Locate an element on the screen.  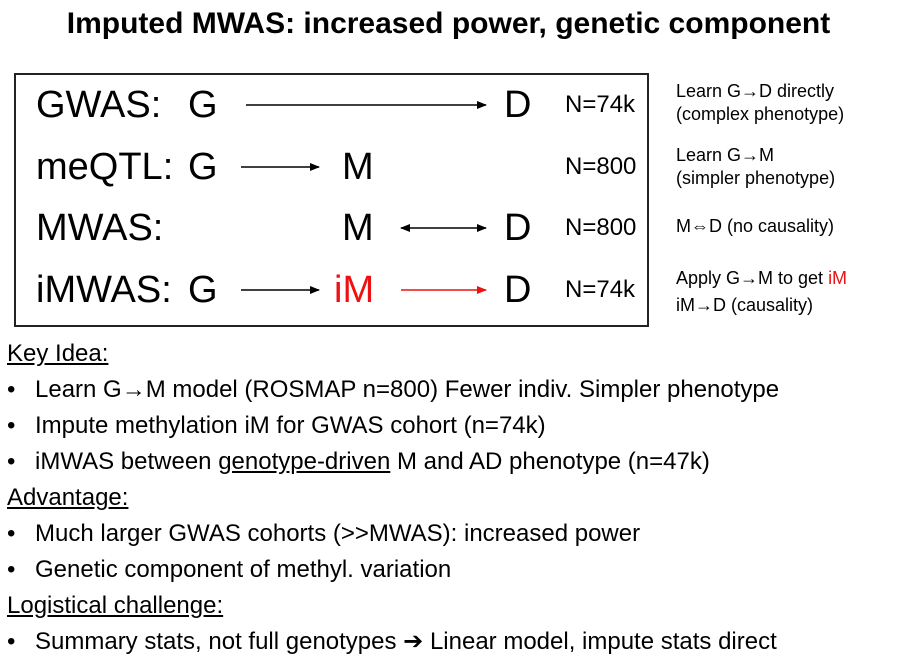
meqtl-note-line2: (simpler phenotype) is located at coordinates (756, 178).